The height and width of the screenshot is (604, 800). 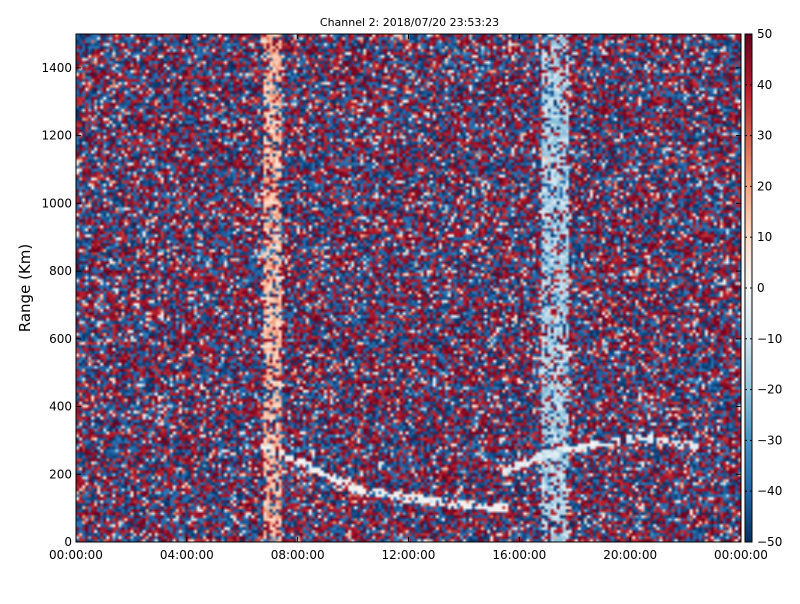 I want to click on colorbar-tick-label: −10, so click(x=769, y=339).